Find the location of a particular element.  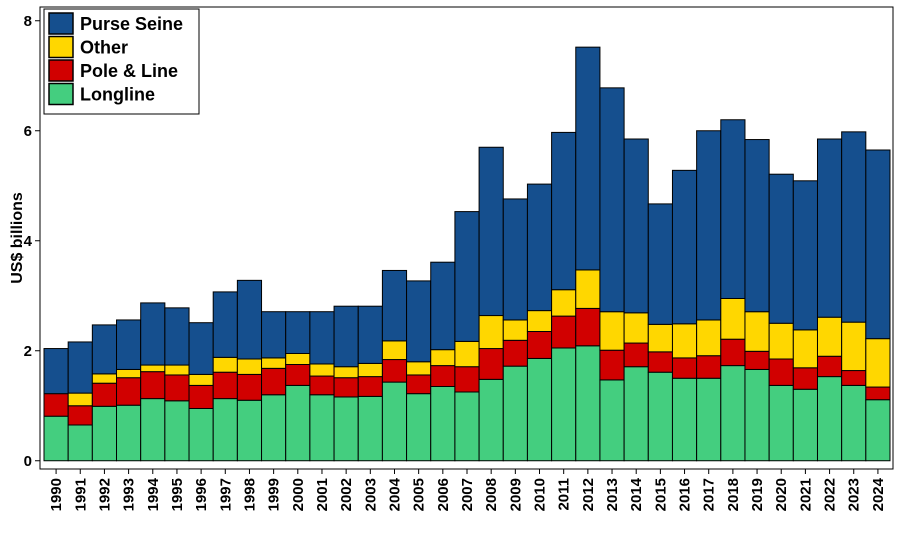

y-axis: 0 2 4 6 8 is located at coordinates (32, 241).